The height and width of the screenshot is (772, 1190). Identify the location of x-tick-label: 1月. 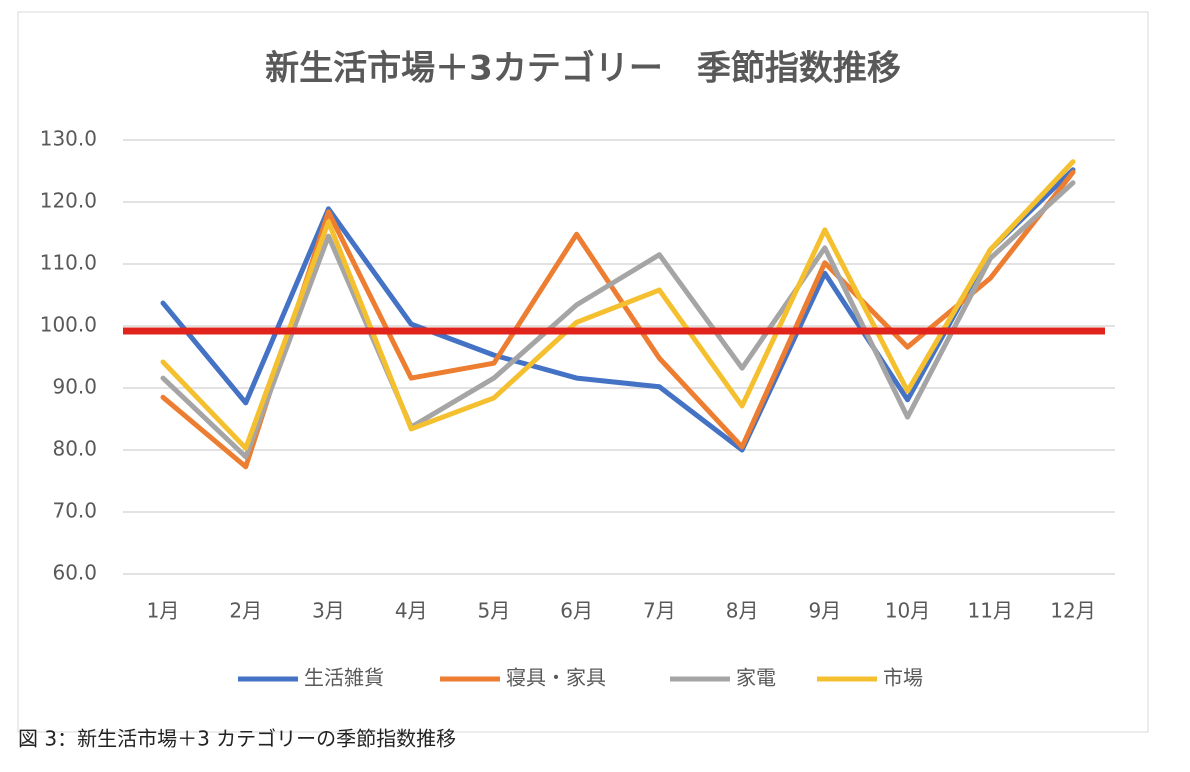
(163, 611).